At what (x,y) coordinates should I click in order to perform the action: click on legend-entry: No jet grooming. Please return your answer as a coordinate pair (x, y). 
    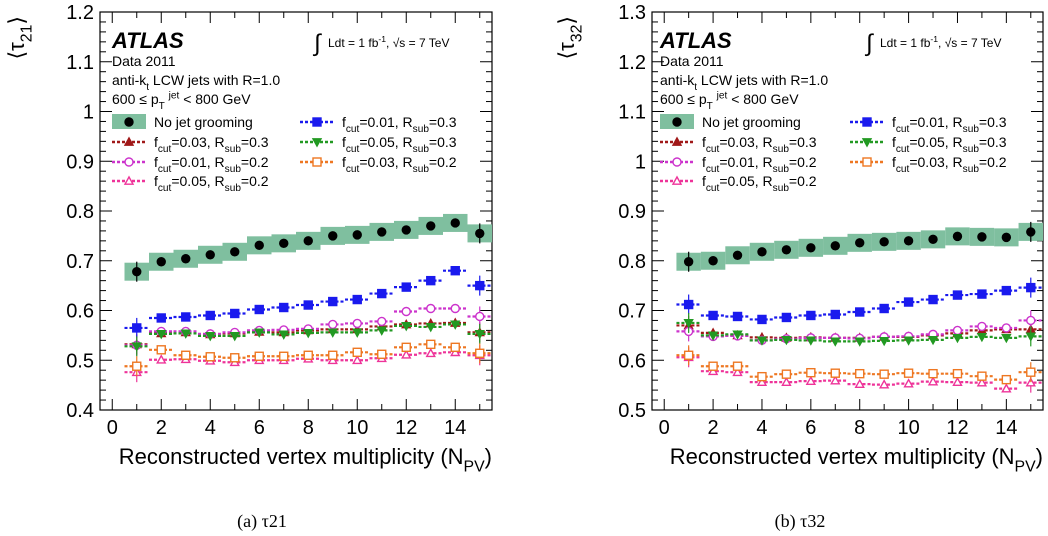
    Looking at the image, I should click on (182, 122).